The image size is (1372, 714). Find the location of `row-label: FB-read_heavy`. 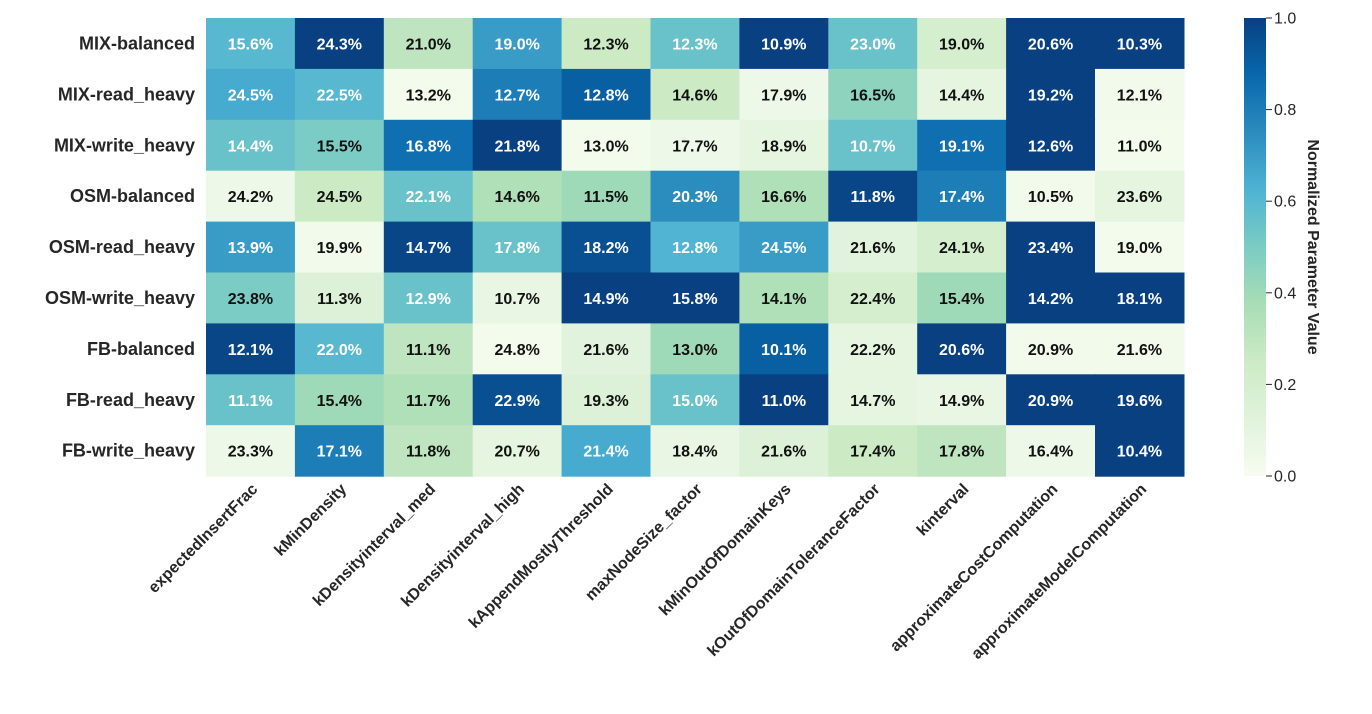

row-label: FB-read_heavy is located at coordinates (130, 400).